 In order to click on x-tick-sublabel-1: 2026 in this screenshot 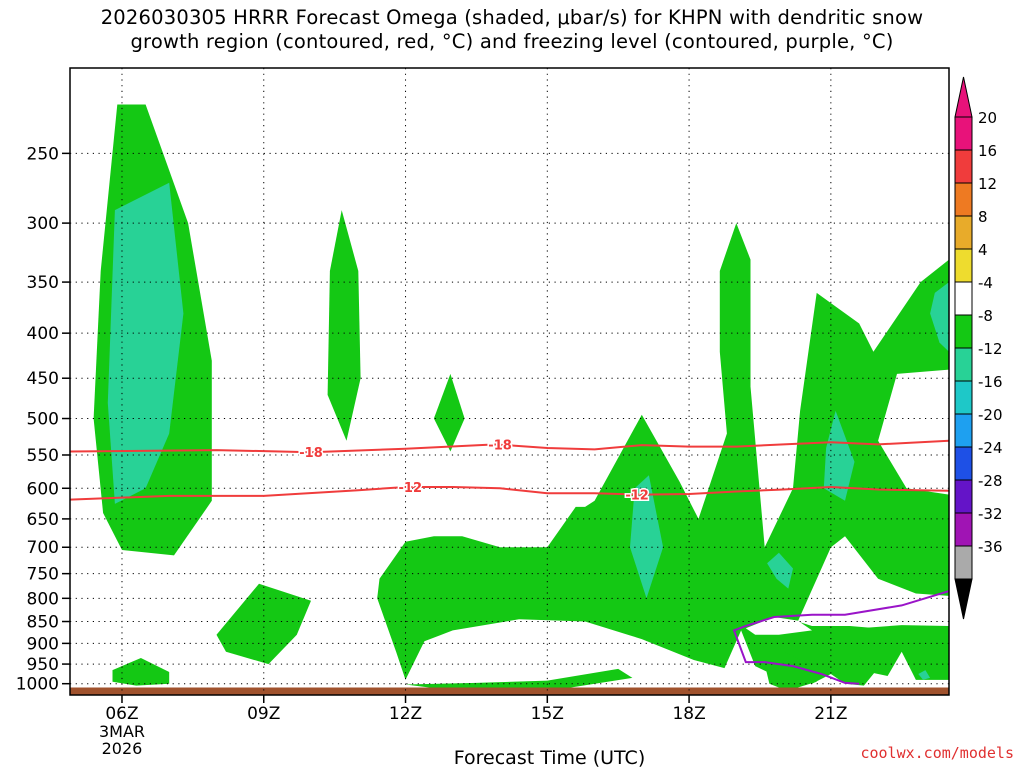, I will do `click(122, 748)`.